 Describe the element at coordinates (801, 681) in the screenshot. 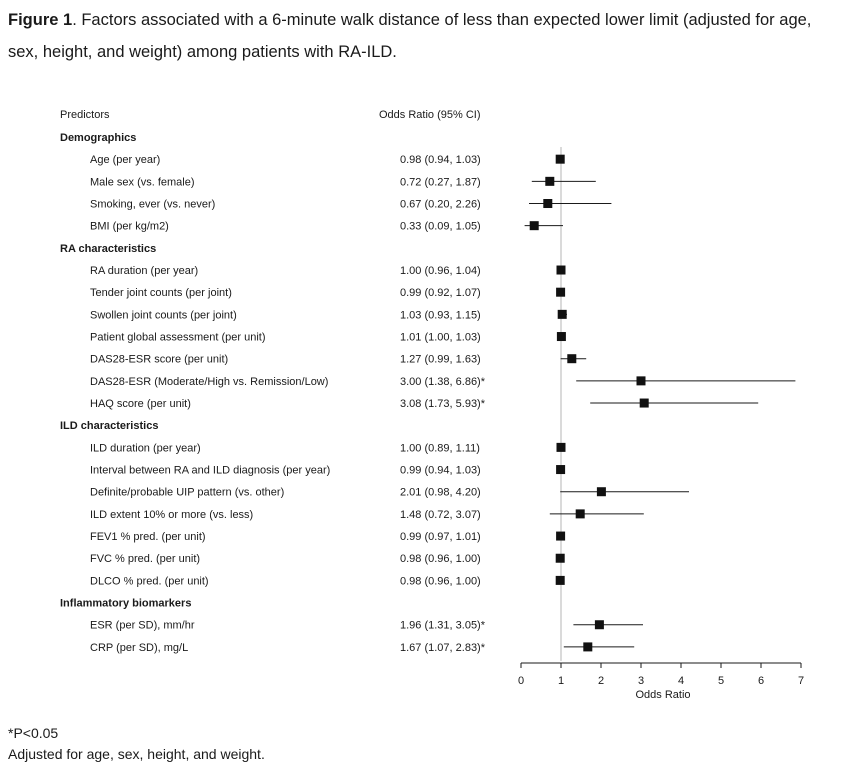

I see `x-tick-label: 7` at that location.